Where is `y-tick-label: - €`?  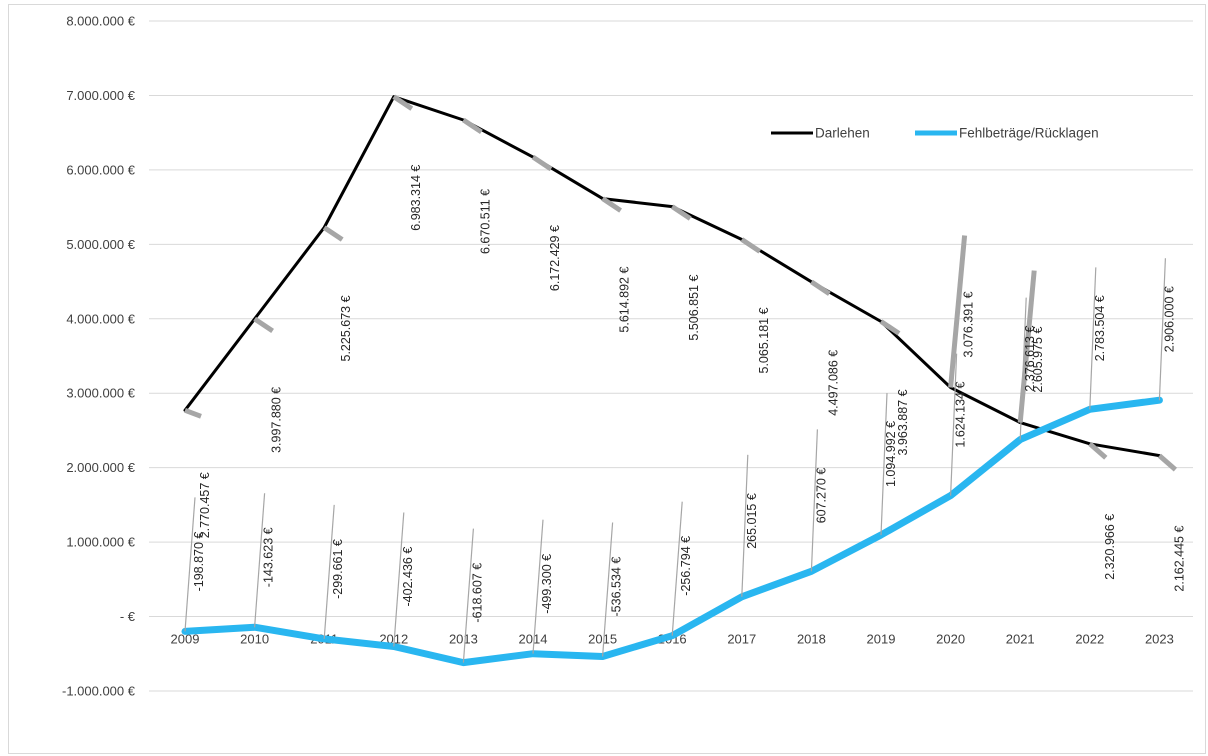
y-tick-label: - € is located at coordinates (128, 616).